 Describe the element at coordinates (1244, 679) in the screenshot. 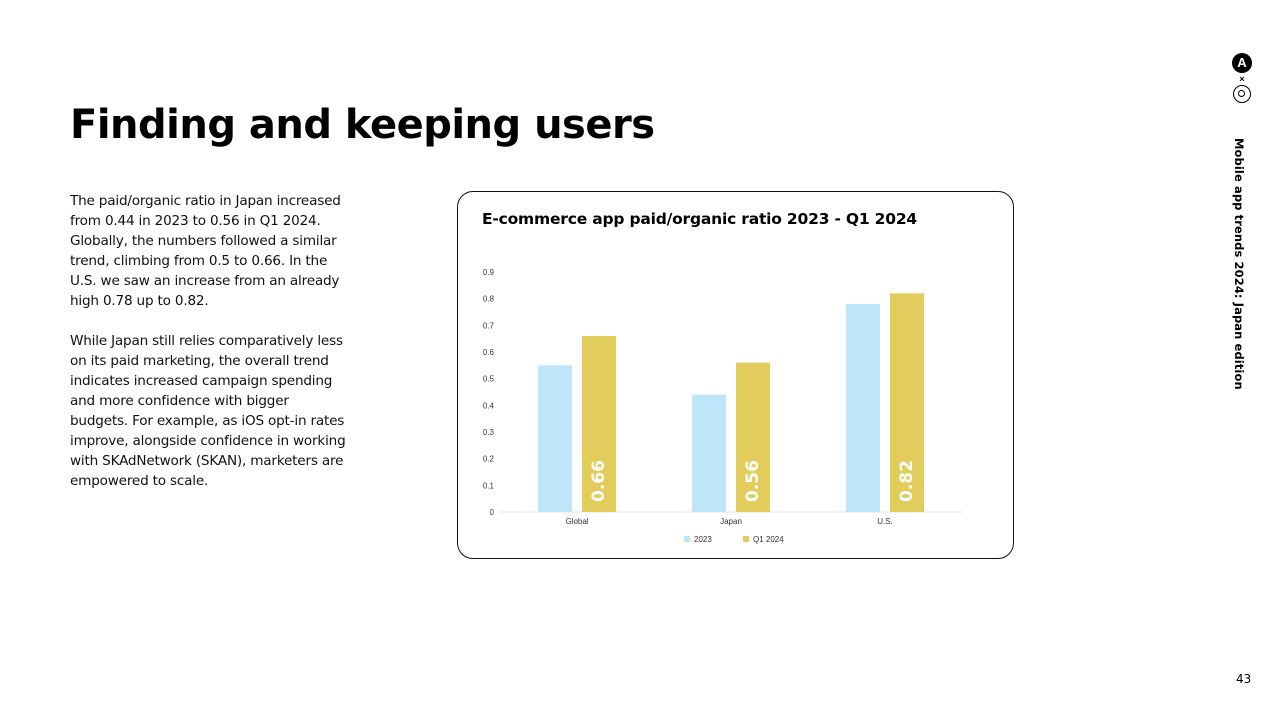

I see `page-number: 43` at that location.